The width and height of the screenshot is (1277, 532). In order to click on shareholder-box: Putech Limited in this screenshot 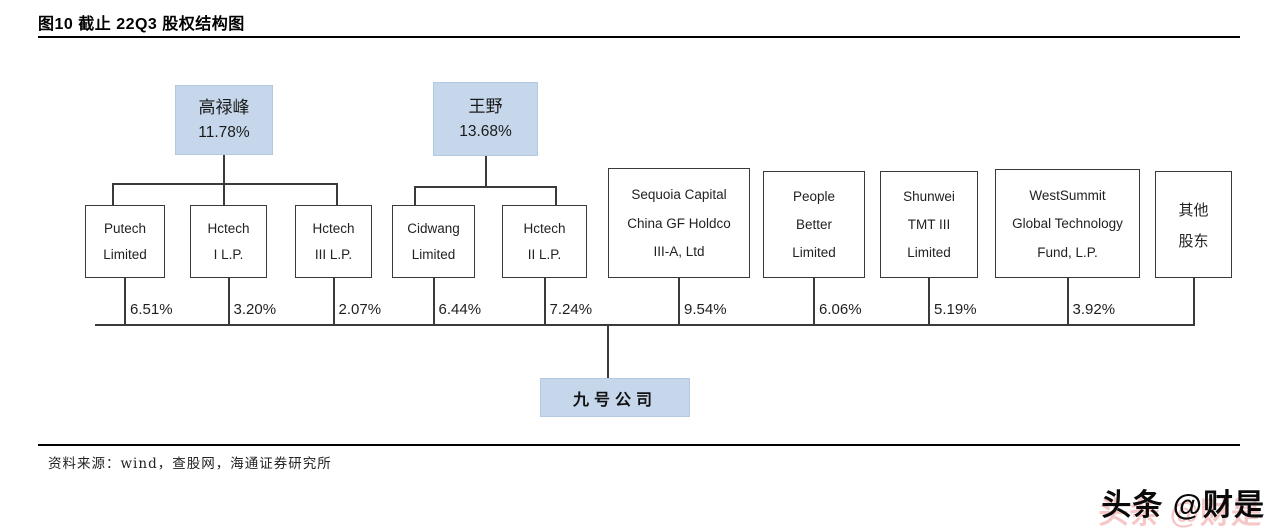, I will do `click(125, 241)`.